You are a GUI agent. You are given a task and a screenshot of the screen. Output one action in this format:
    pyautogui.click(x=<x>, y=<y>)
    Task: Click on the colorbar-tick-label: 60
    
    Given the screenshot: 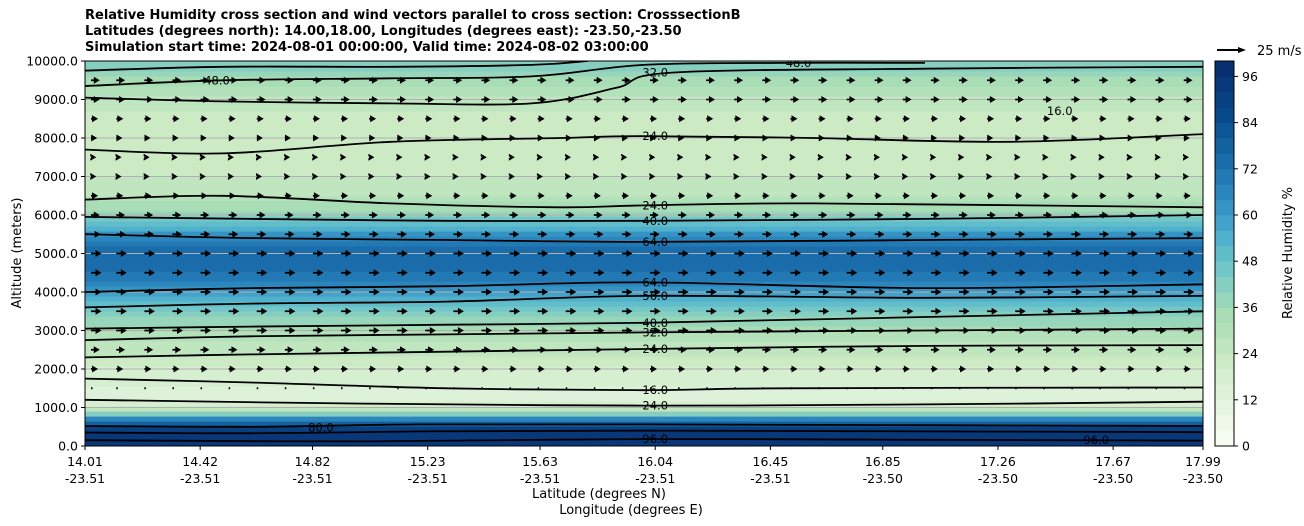 What is the action you would take?
    pyautogui.click(x=1250, y=215)
    